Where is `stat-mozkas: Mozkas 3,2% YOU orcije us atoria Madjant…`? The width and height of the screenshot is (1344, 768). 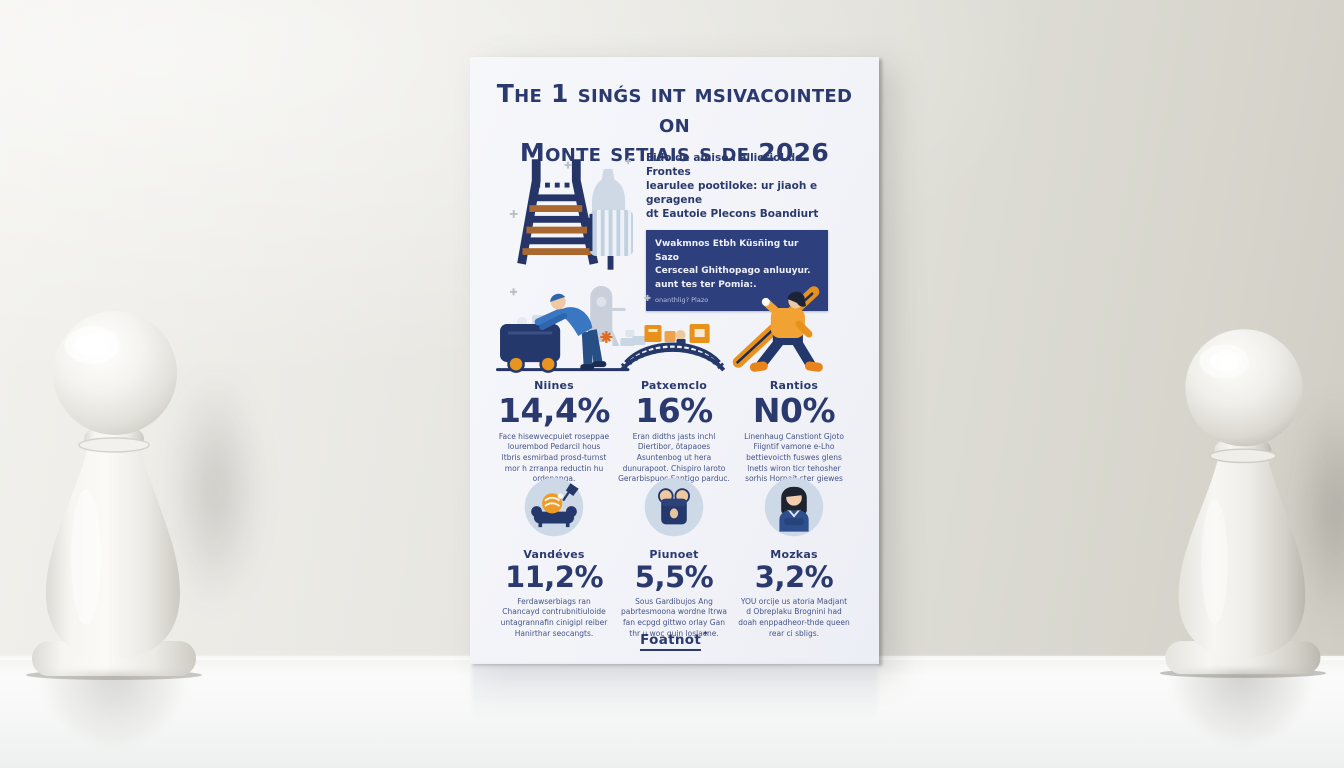 stat-mozkas: Mozkas 3,2% YOU orcije us atoria Madjant… is located at coordinates (794, 557).